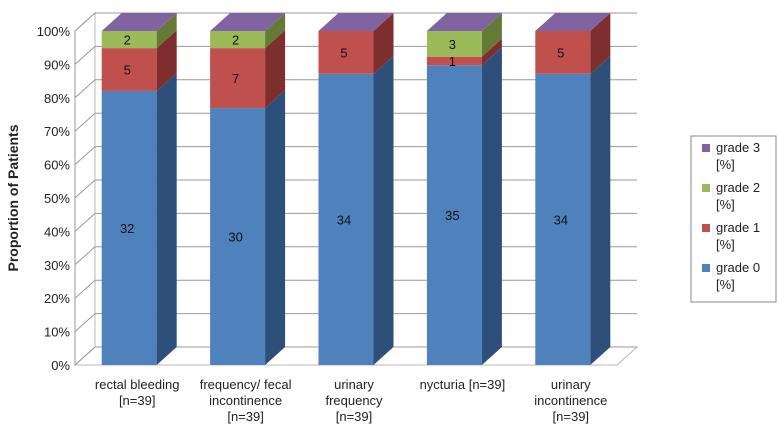 The height and width of the screenshot is (431, 777). I want to click on y-tick-label: 60%, so click(57, 165).